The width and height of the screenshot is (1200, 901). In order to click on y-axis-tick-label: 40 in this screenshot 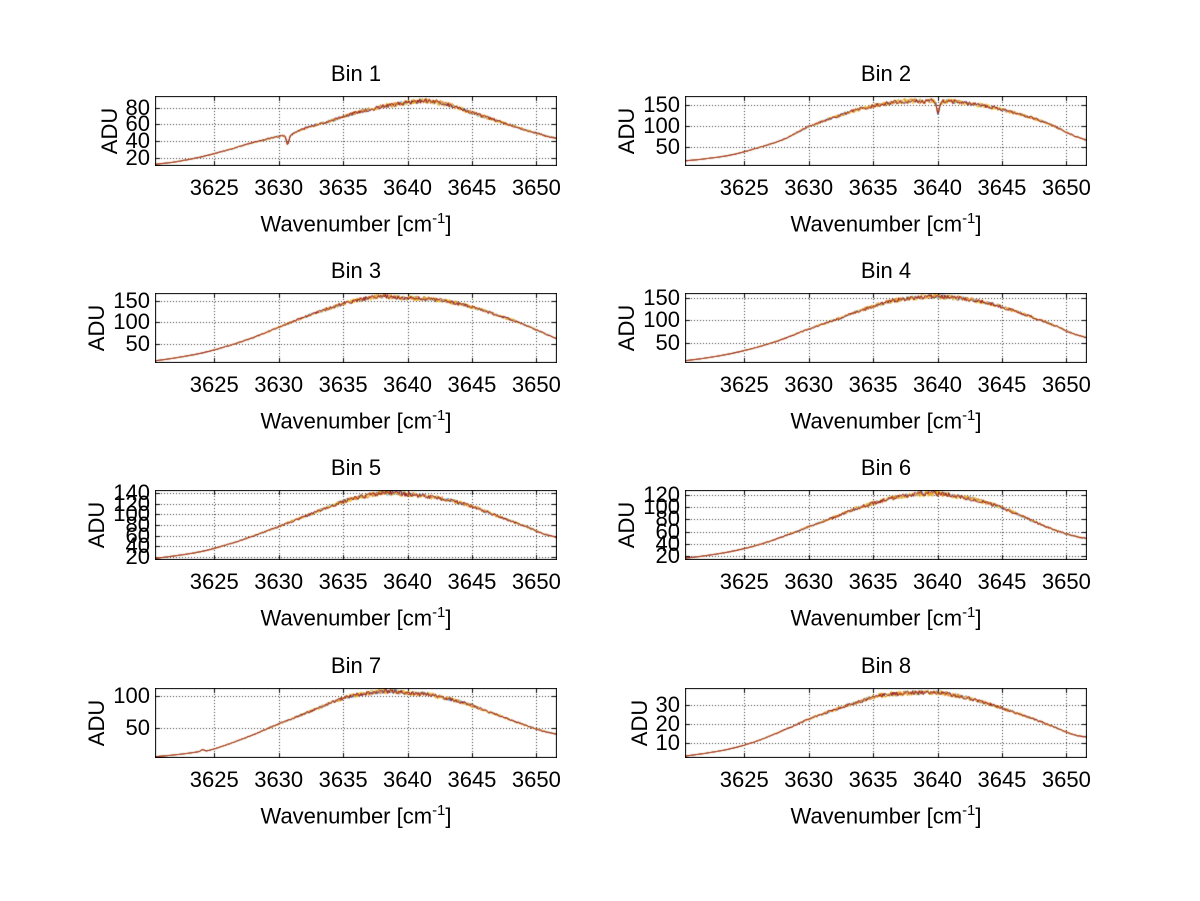, I will do `click(137, 546)`.